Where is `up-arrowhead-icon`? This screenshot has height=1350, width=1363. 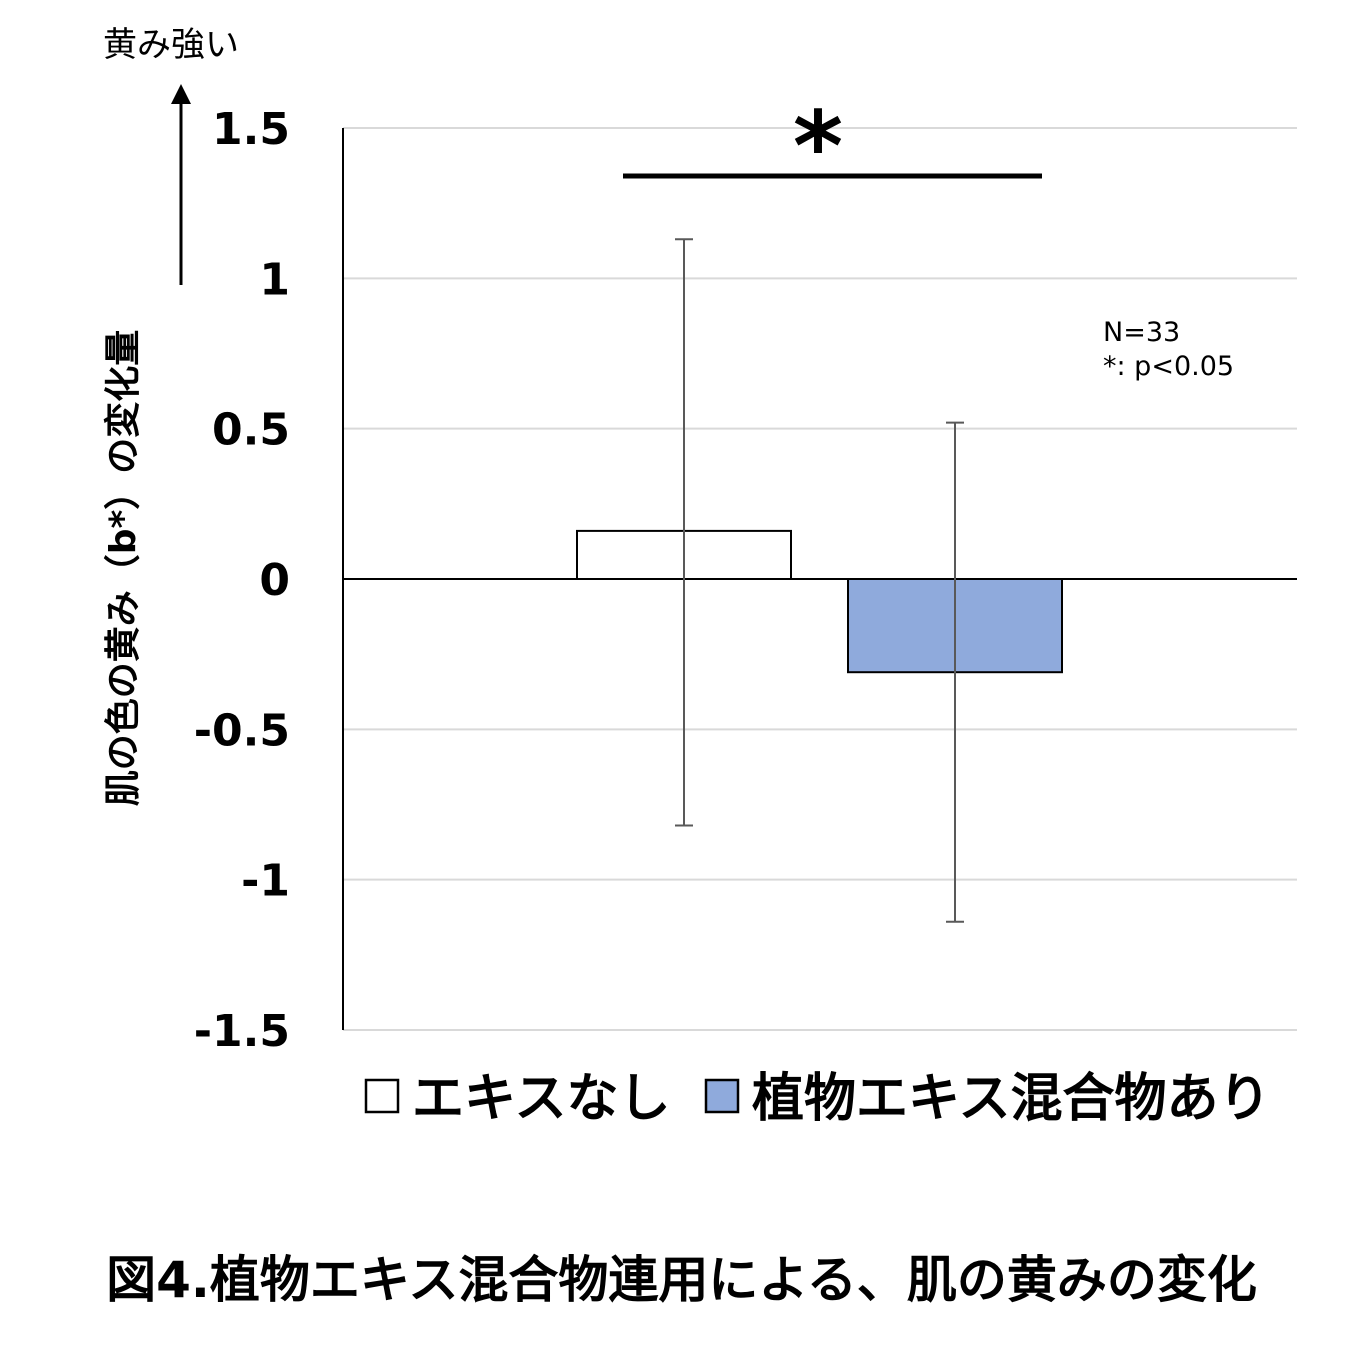 up-arrowhead-icon is located at coordinates (181, 94).